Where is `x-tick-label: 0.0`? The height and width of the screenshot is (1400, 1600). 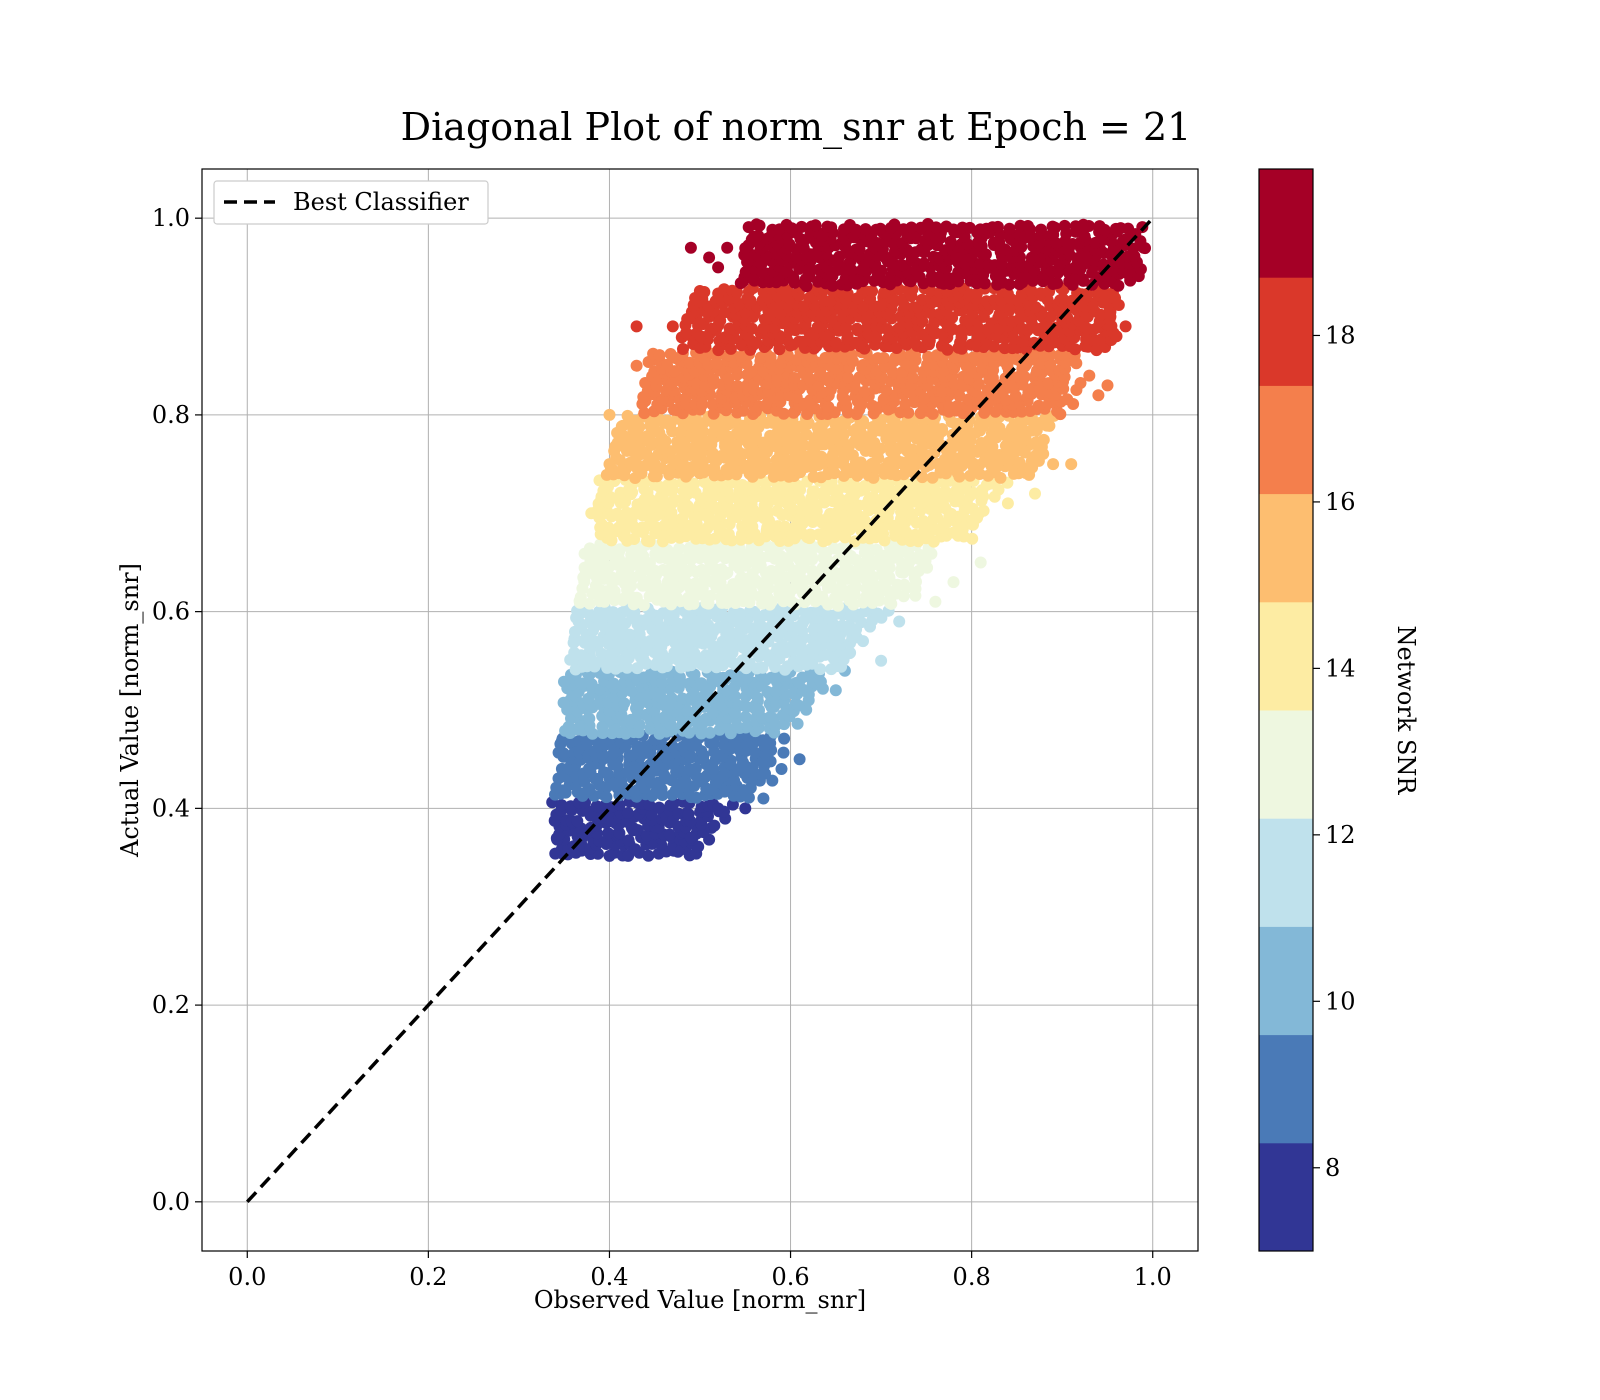
x-tick-label: 0.0 is located at coordinates (247, 1277).